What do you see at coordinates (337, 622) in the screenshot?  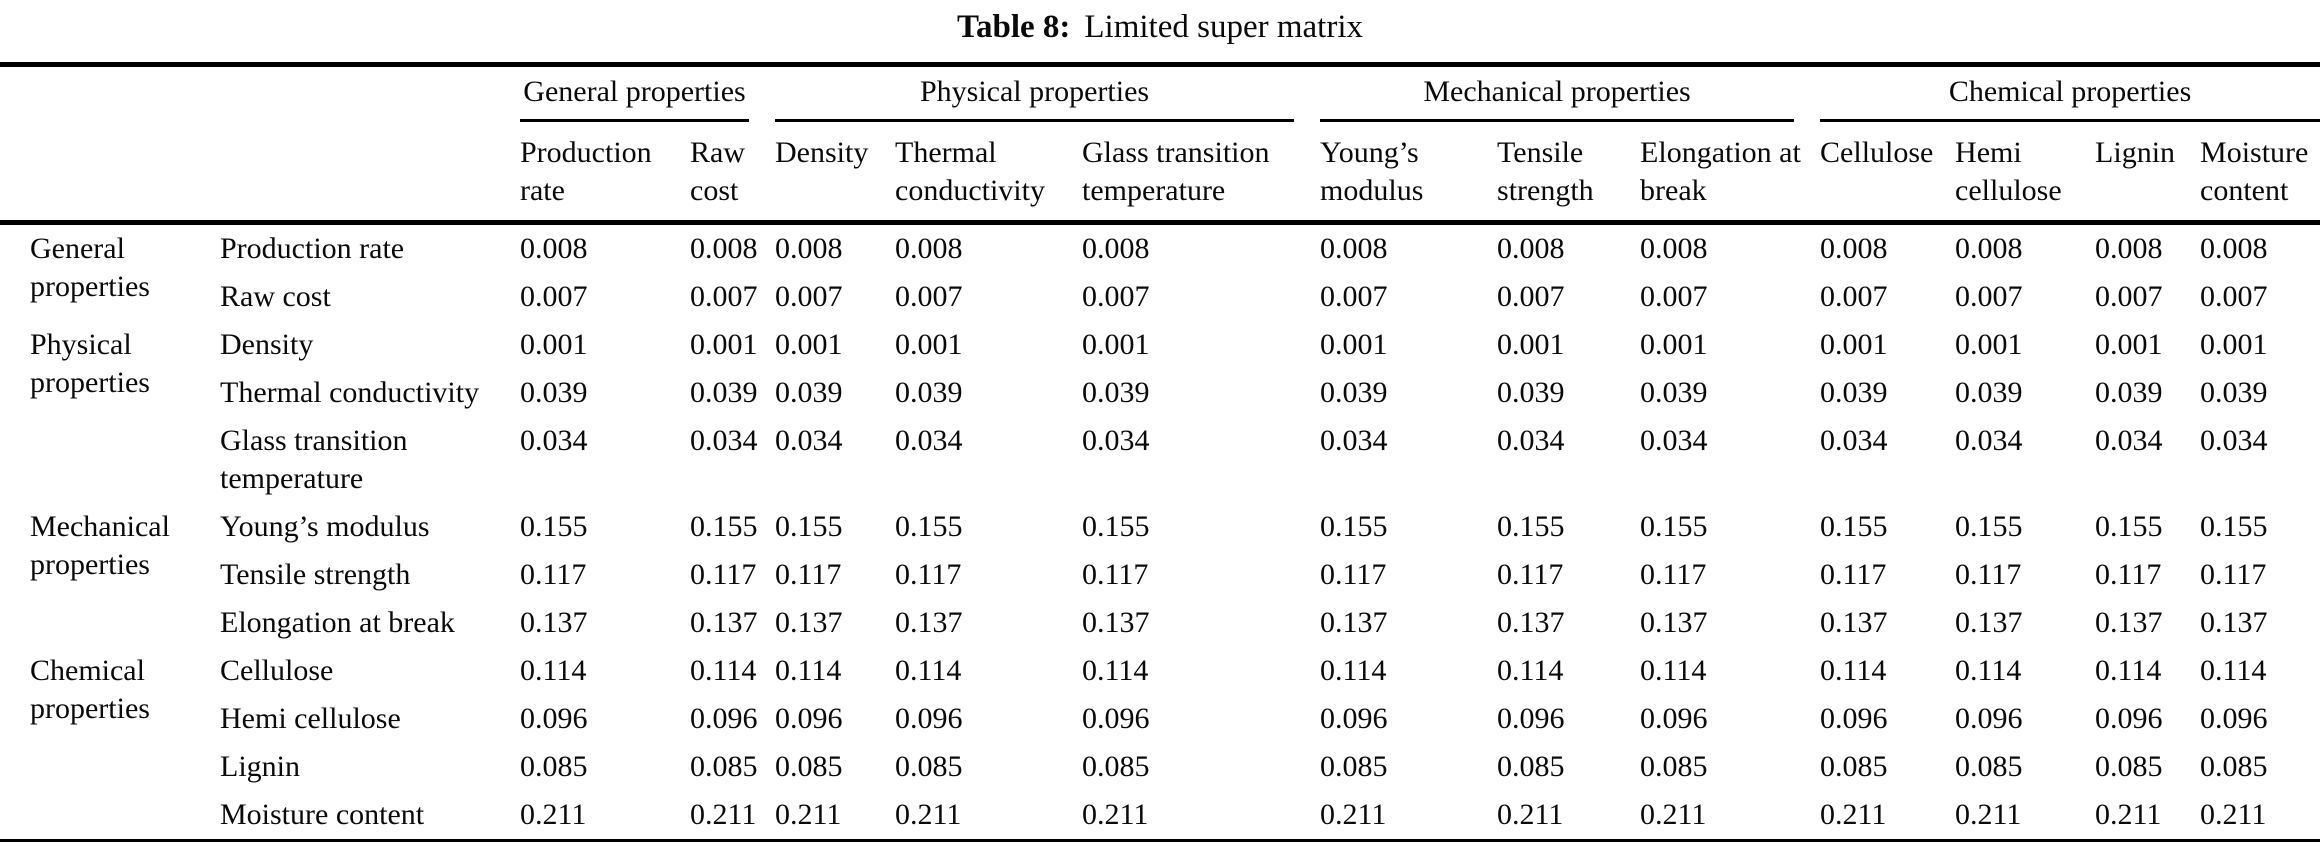 I see `row-label: Elongation at break` at bounding box center [337, 622].